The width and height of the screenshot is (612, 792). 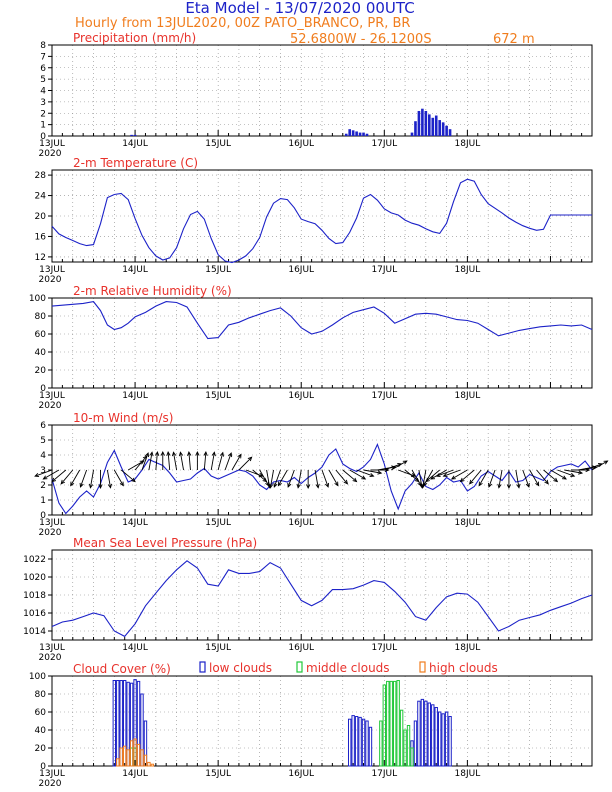 What do you see at coordinates (384, 648) in the screenshot?
I see `x-tick-label: 17JUL` at bounding box center [384, 648].